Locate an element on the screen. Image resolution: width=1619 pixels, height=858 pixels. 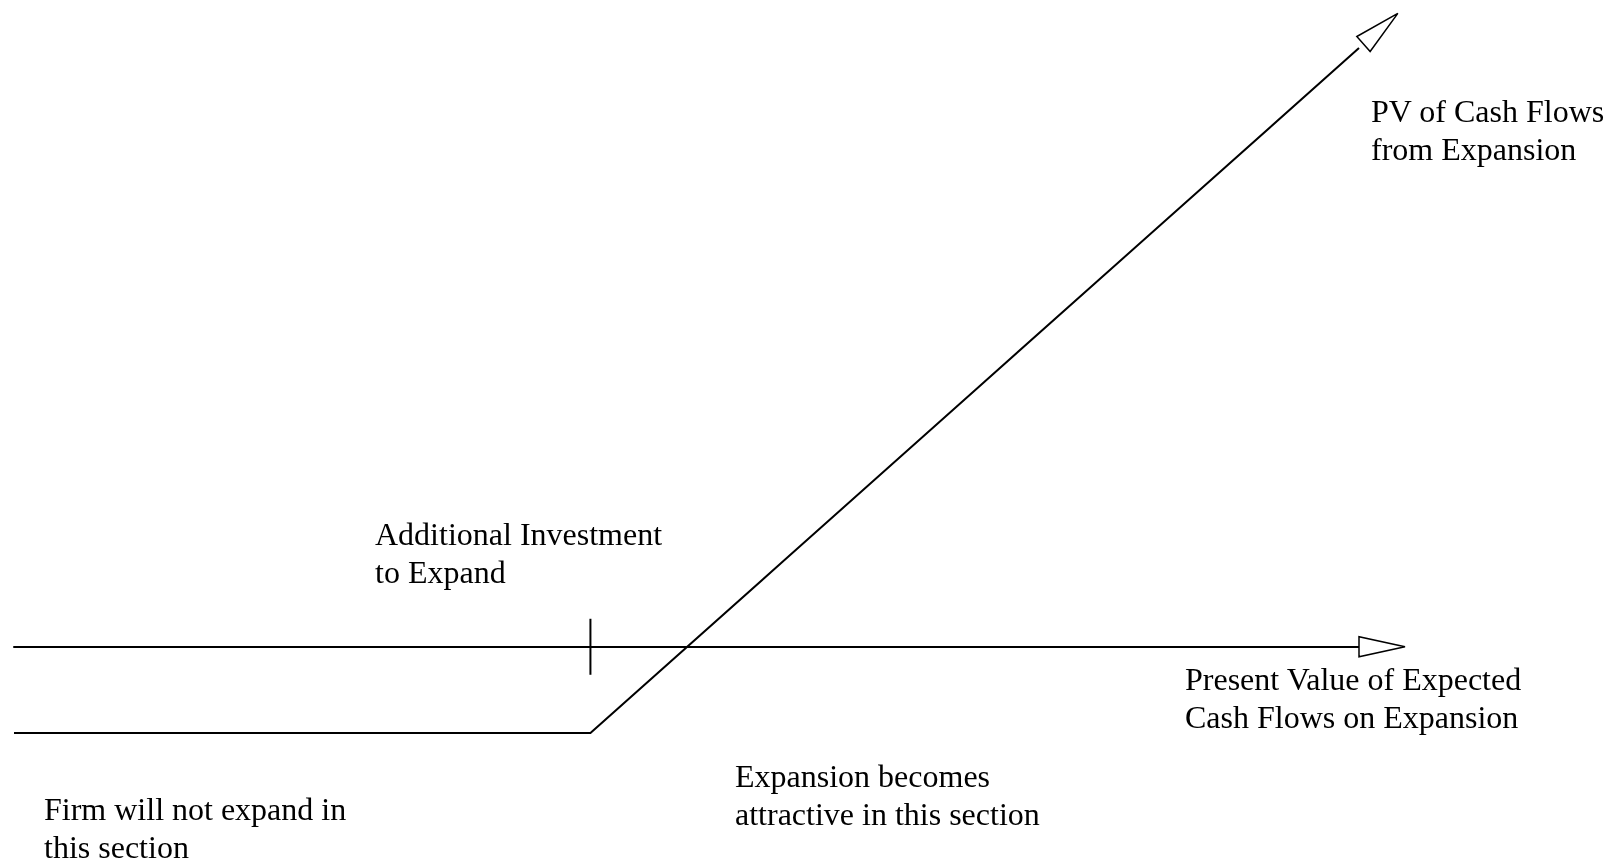
annotation: Additional Investment to Expand is located at coordinates (519, 553).